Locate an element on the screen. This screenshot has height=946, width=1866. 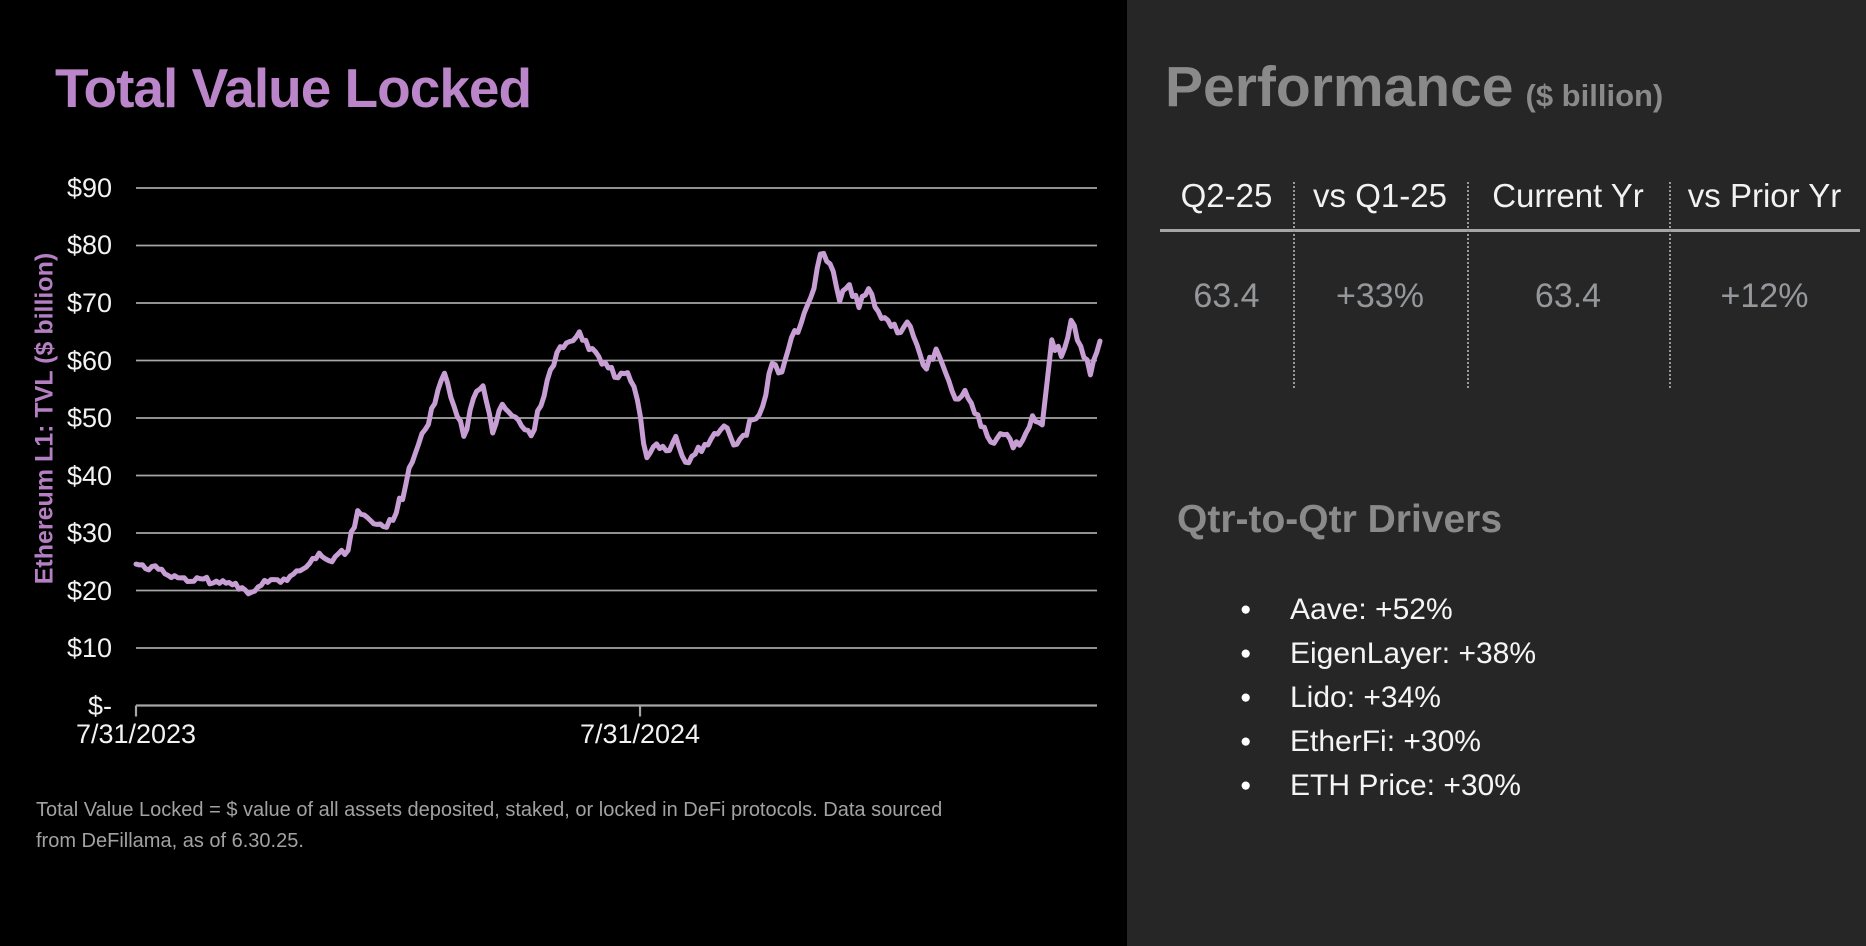
driver-text: Aave: +52% is located at coordinates (1371, 609).